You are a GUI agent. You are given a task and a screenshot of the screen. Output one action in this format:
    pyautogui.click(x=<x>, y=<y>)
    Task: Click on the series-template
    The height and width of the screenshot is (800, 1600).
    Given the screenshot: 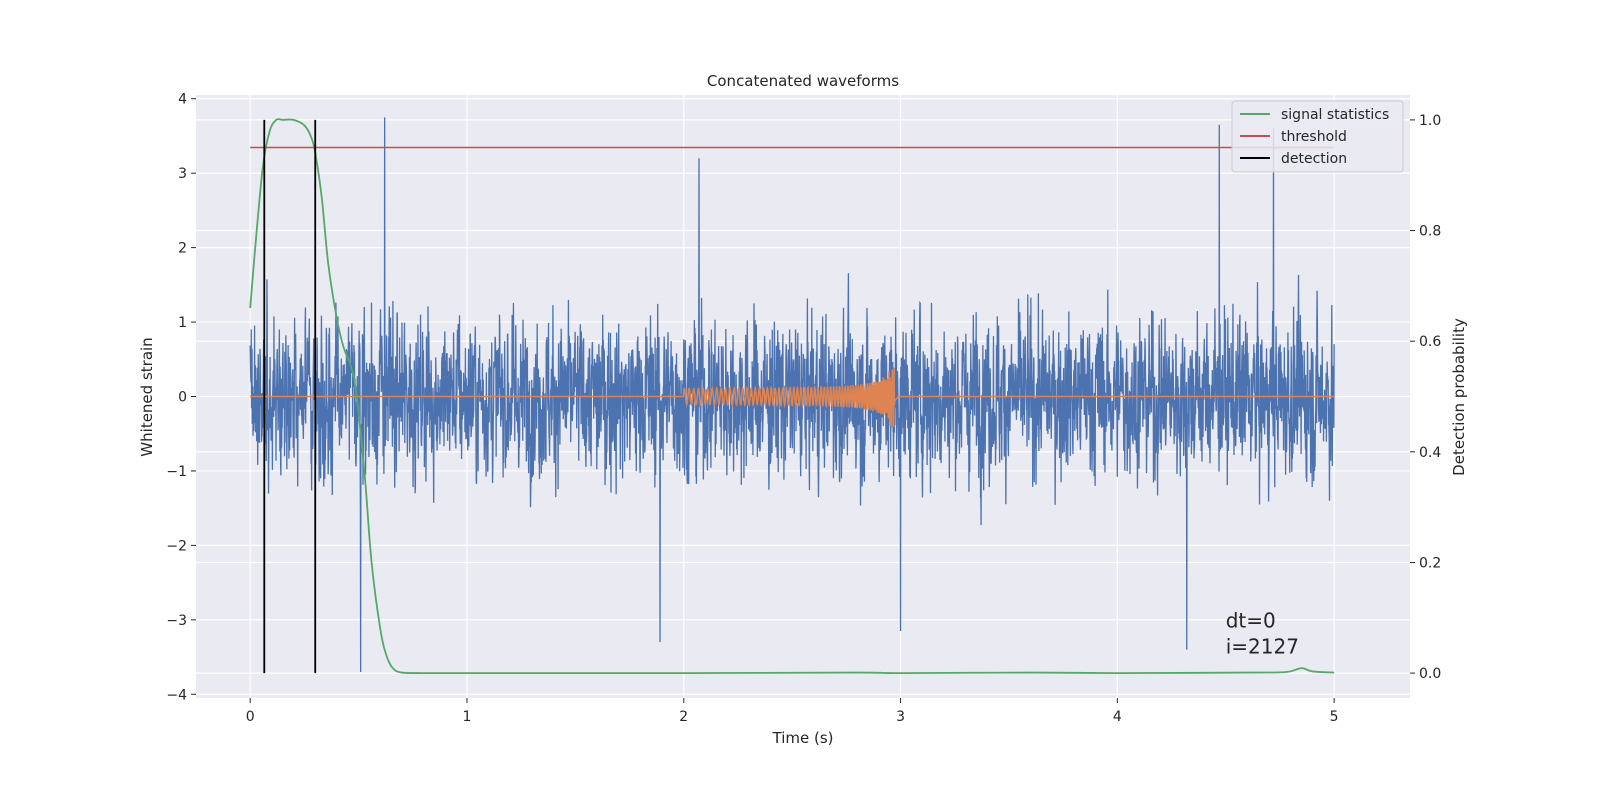 What is the action you would take?
    pyautogui.click(x=792, y=397)
    